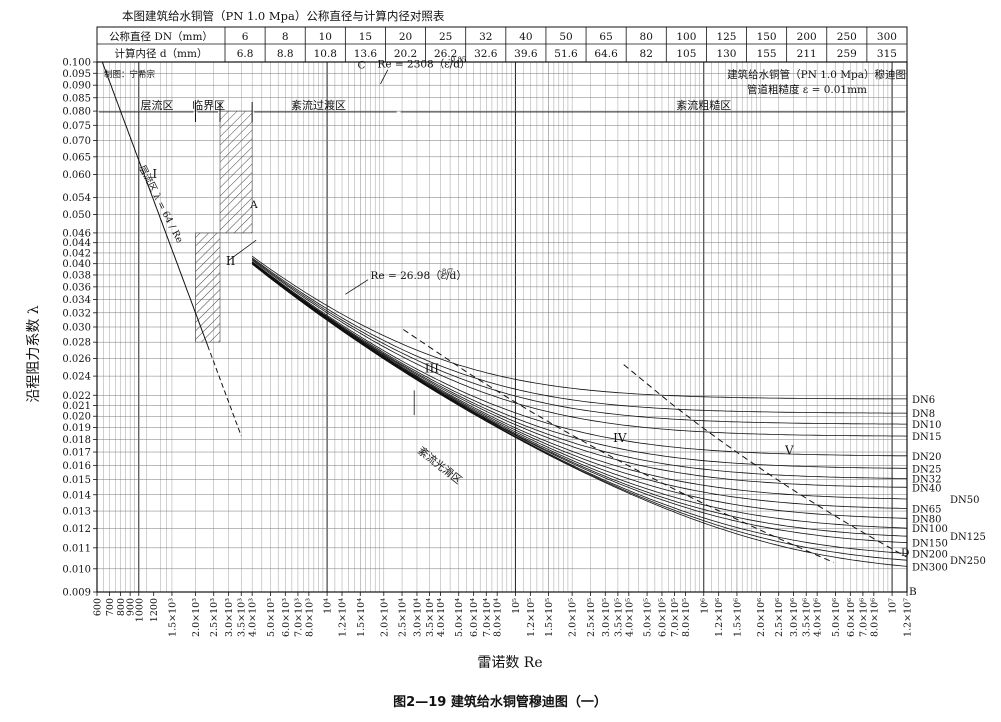 This screenshot has height=722, width=1001. What do you see at coordinates (139, 610) in the screenshot?
I see `x-tick-label: 1000` at bounding box center [139, 610].